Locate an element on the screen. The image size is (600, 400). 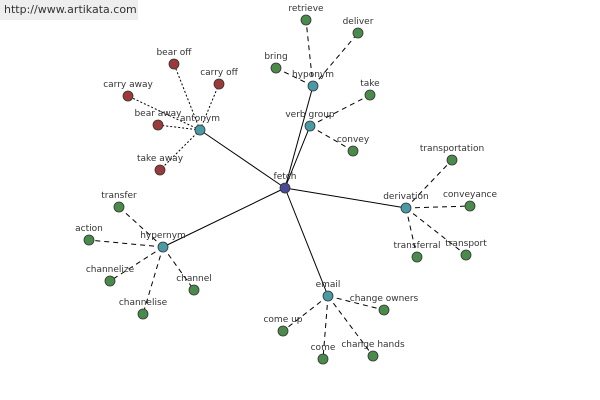
node-label: action is located at coordinates (89, 229).